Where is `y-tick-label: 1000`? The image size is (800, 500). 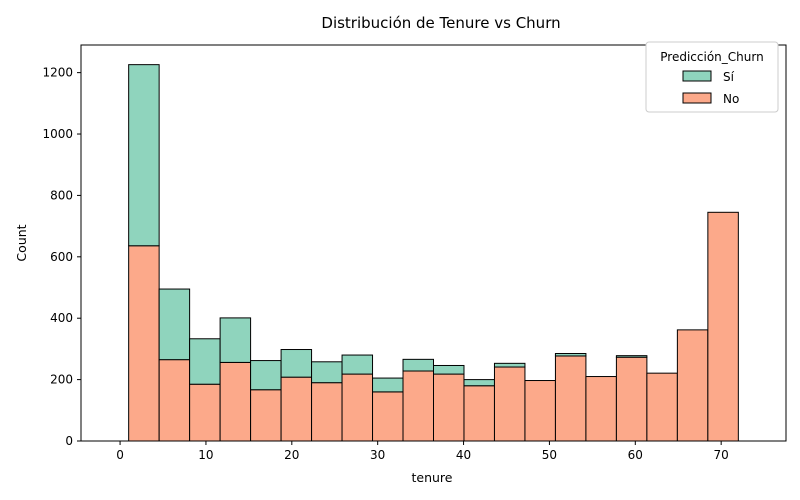 y-tick-label: 1000 is located at coordinates (57, 134).